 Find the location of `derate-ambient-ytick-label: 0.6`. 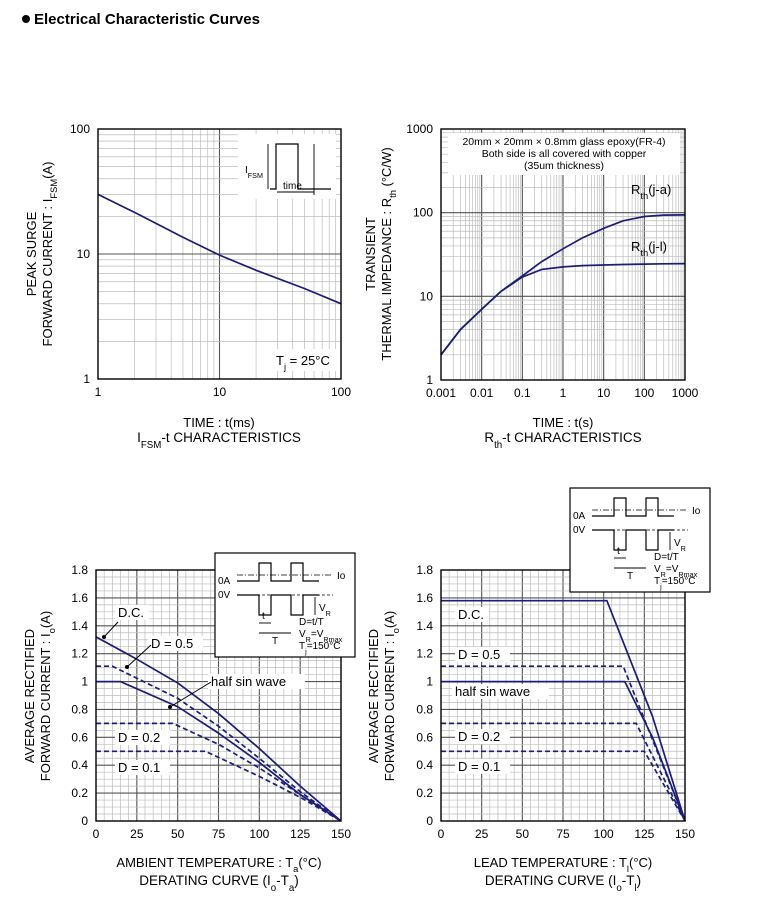

derate-ambient-ytick-label: 0.6 is located at coordinates (79, 737).